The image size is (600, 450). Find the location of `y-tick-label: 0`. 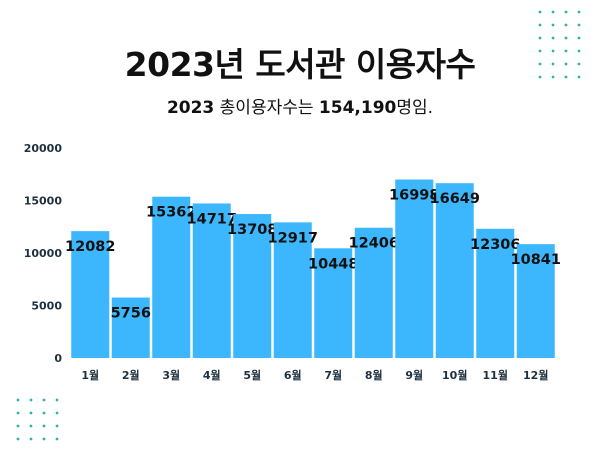

y-tick-label: 0 is located at coordinates (58, 358).